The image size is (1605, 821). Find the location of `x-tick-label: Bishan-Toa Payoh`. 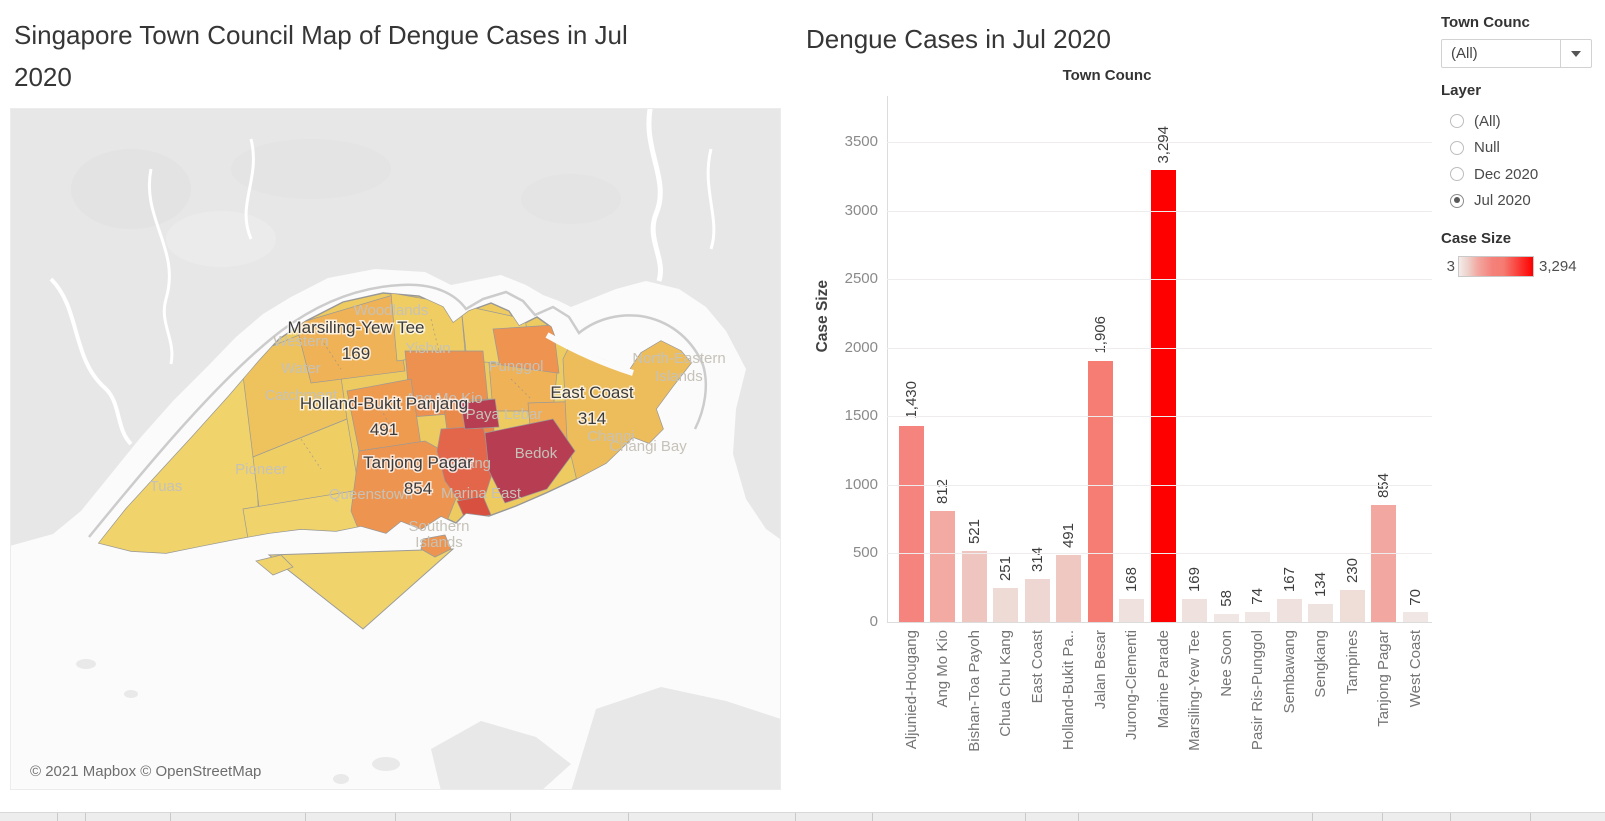

x-tick-label: Bishan-Toa Payoh is located at coordinates (974, 691).